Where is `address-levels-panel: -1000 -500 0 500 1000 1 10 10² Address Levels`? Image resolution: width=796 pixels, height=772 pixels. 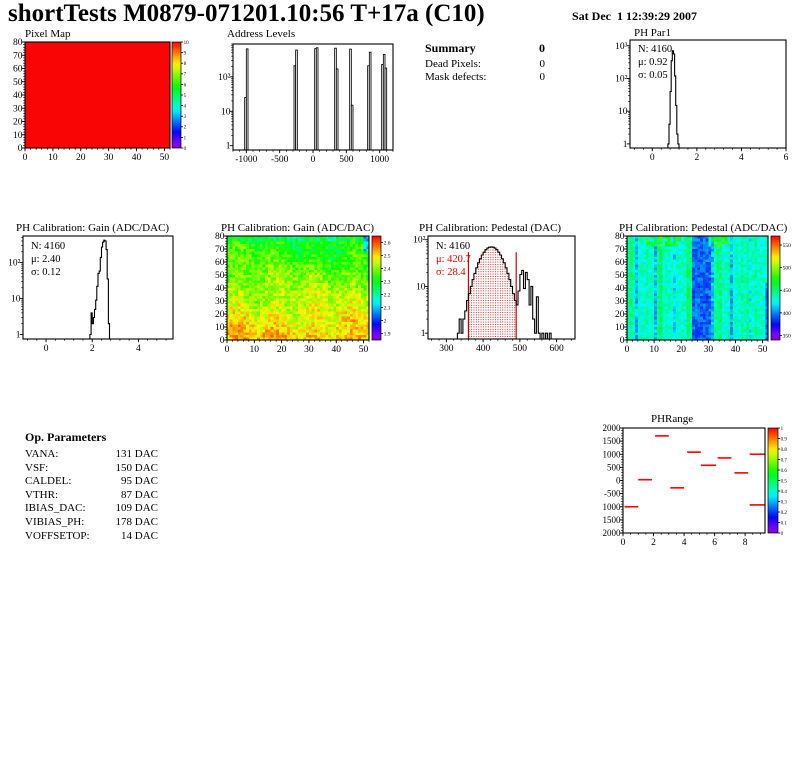
address-levels-panel: -1000 -500 0 500 1000 1 10 10² Address Levels is located at coordinates (307, 97).